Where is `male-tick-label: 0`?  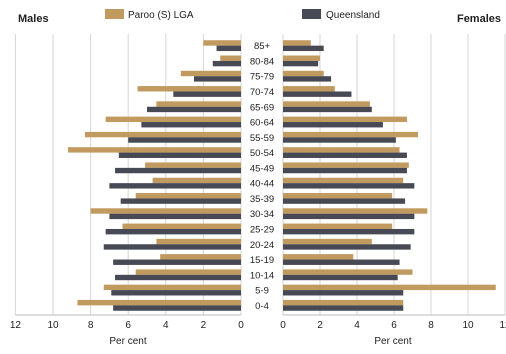
male-tick-label: 0 is located at coordinates (241, 325).